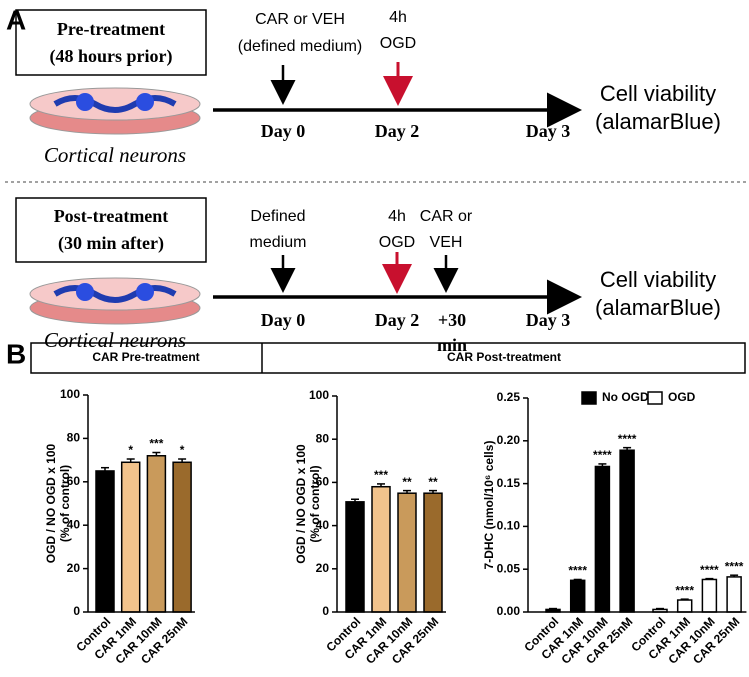 The height and width of the screenshot is (677, 749). What do you see at coordinates (509, 397) in the screenshot?
I see `y-tick-label: 0.25` at bounding box center [509, 397].